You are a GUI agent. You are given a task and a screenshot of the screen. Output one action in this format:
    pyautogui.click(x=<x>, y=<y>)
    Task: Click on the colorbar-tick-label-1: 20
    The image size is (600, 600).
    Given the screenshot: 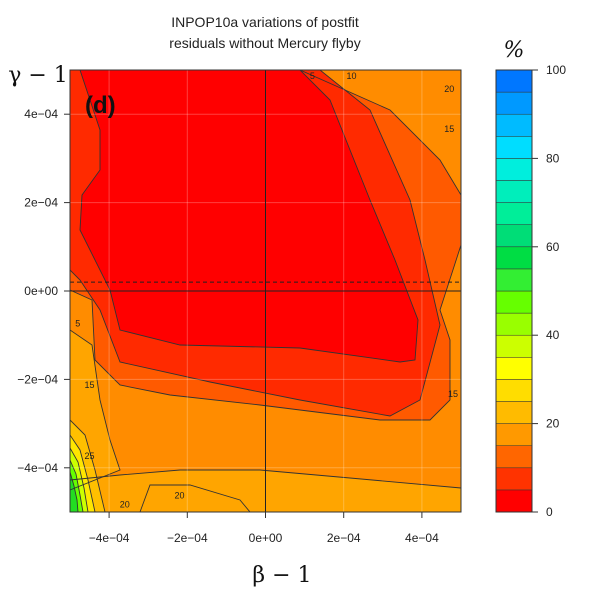 What is the action you would take?
    pyautogui.click(x=553, y=424)
    